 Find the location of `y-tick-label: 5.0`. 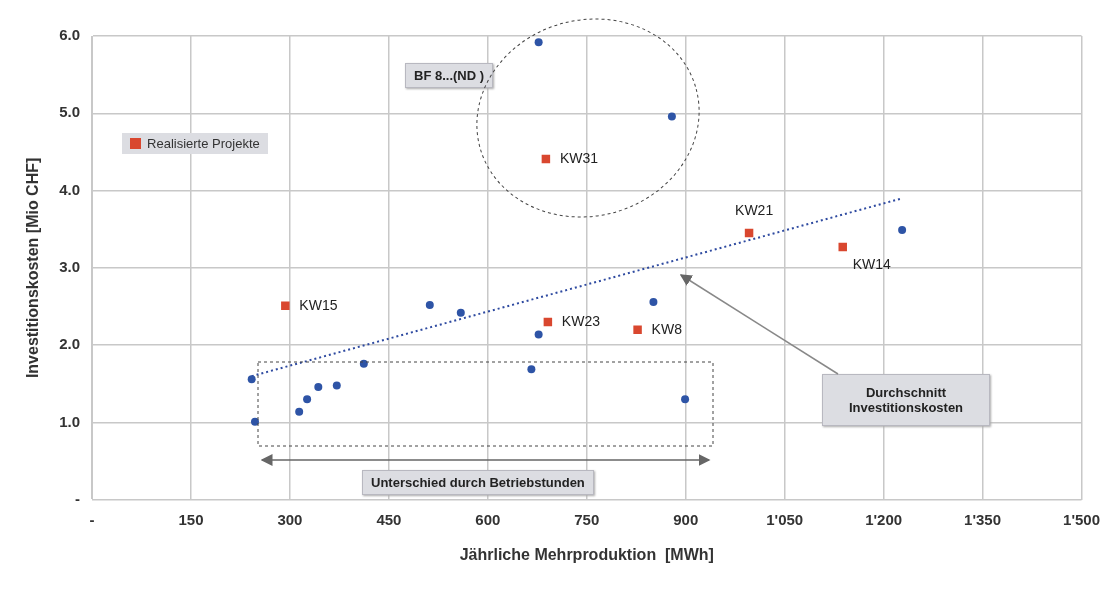

y-tick-label: 5.0 is located at coordinates (70, 112).